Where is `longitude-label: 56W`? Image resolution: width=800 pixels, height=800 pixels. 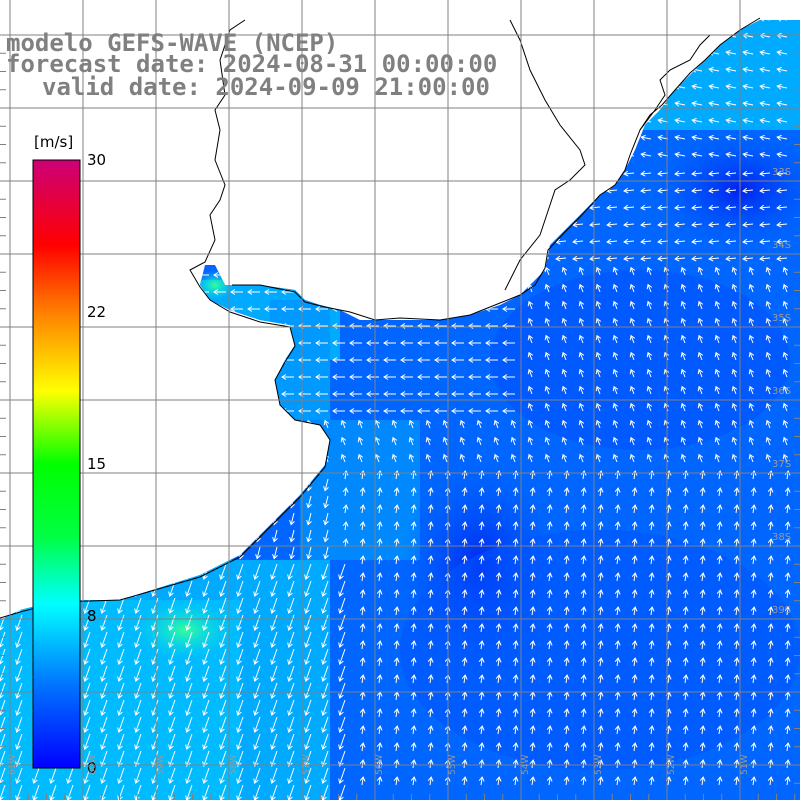
longitude-label: 56W is located at coordinates (380, 764).